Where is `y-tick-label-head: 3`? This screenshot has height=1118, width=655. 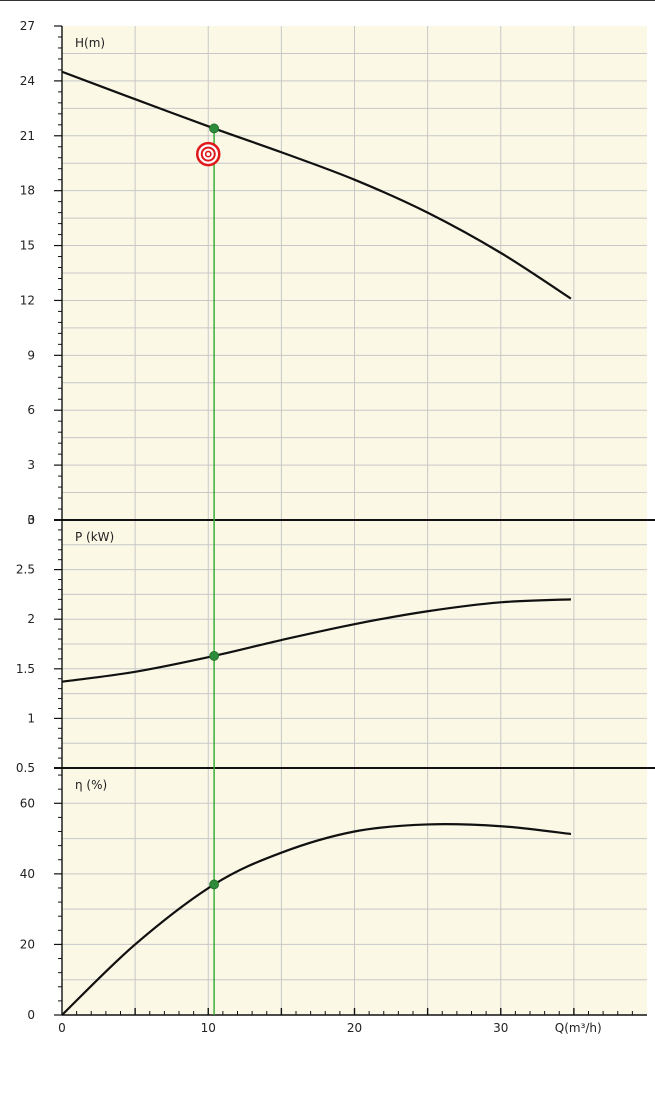 y-tick-label-head: 3 is located at coordinates (31, 465).